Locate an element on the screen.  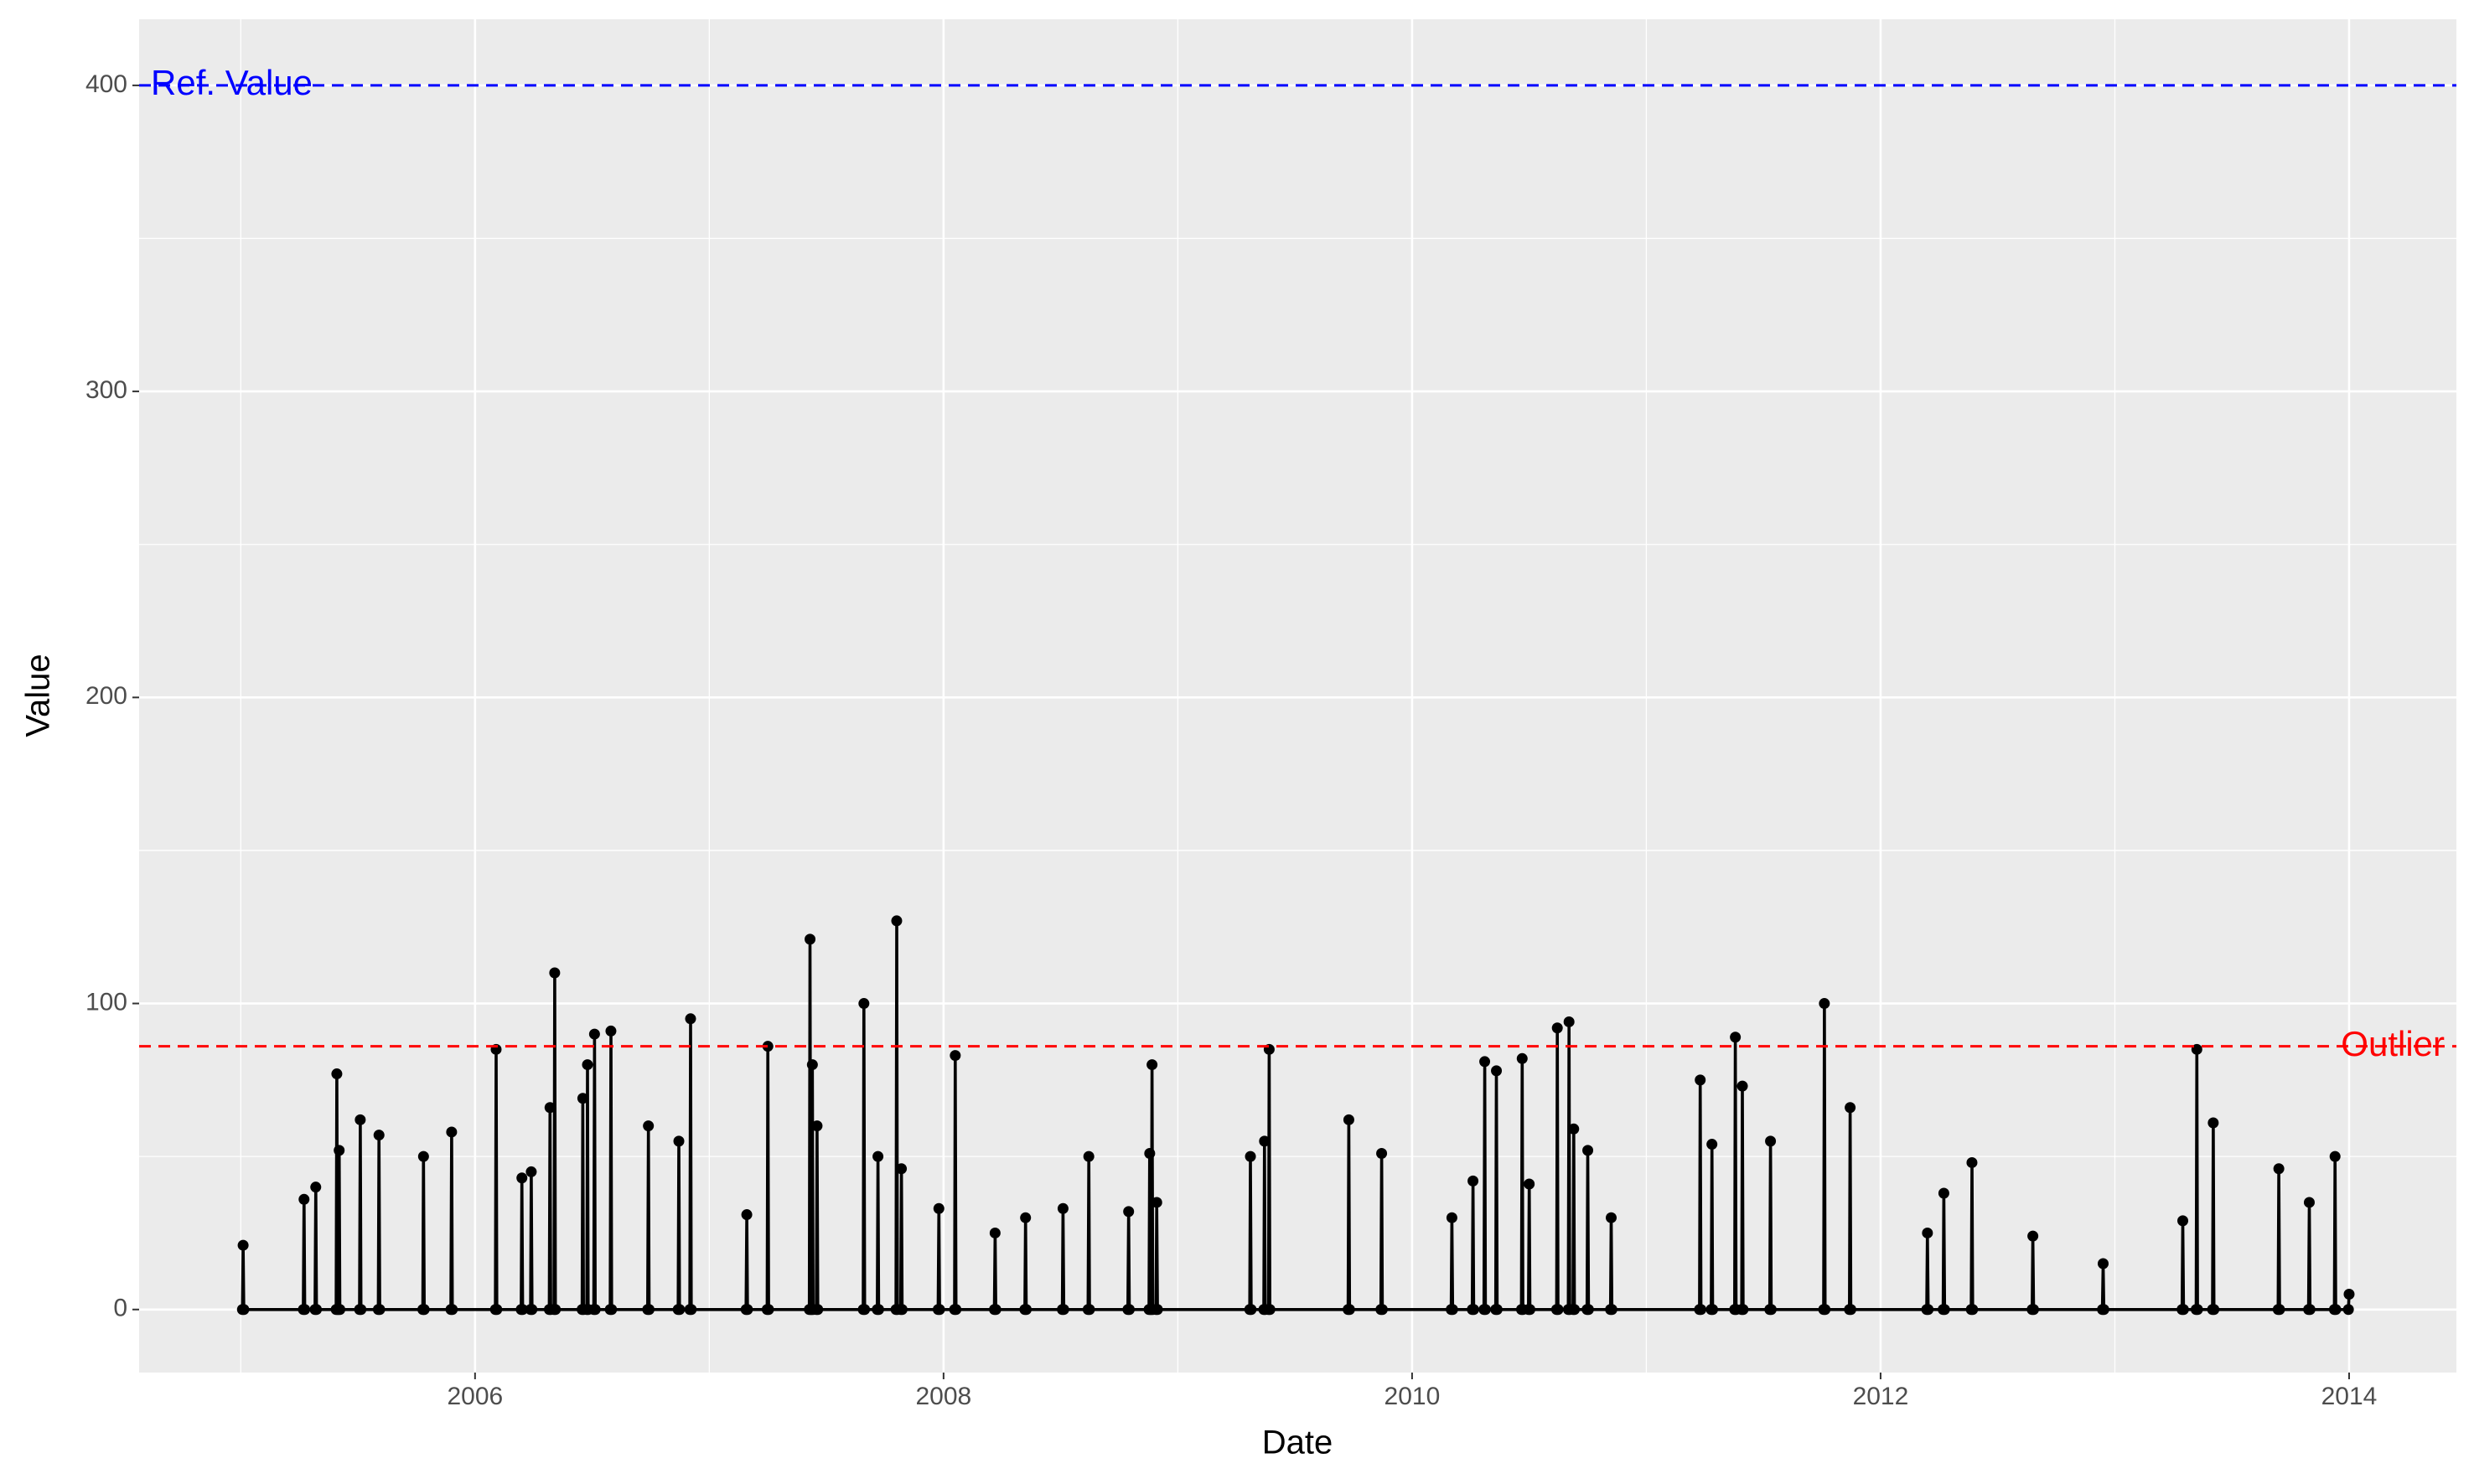
y-tick-label: 0 is located at coordinates (120, 1308).